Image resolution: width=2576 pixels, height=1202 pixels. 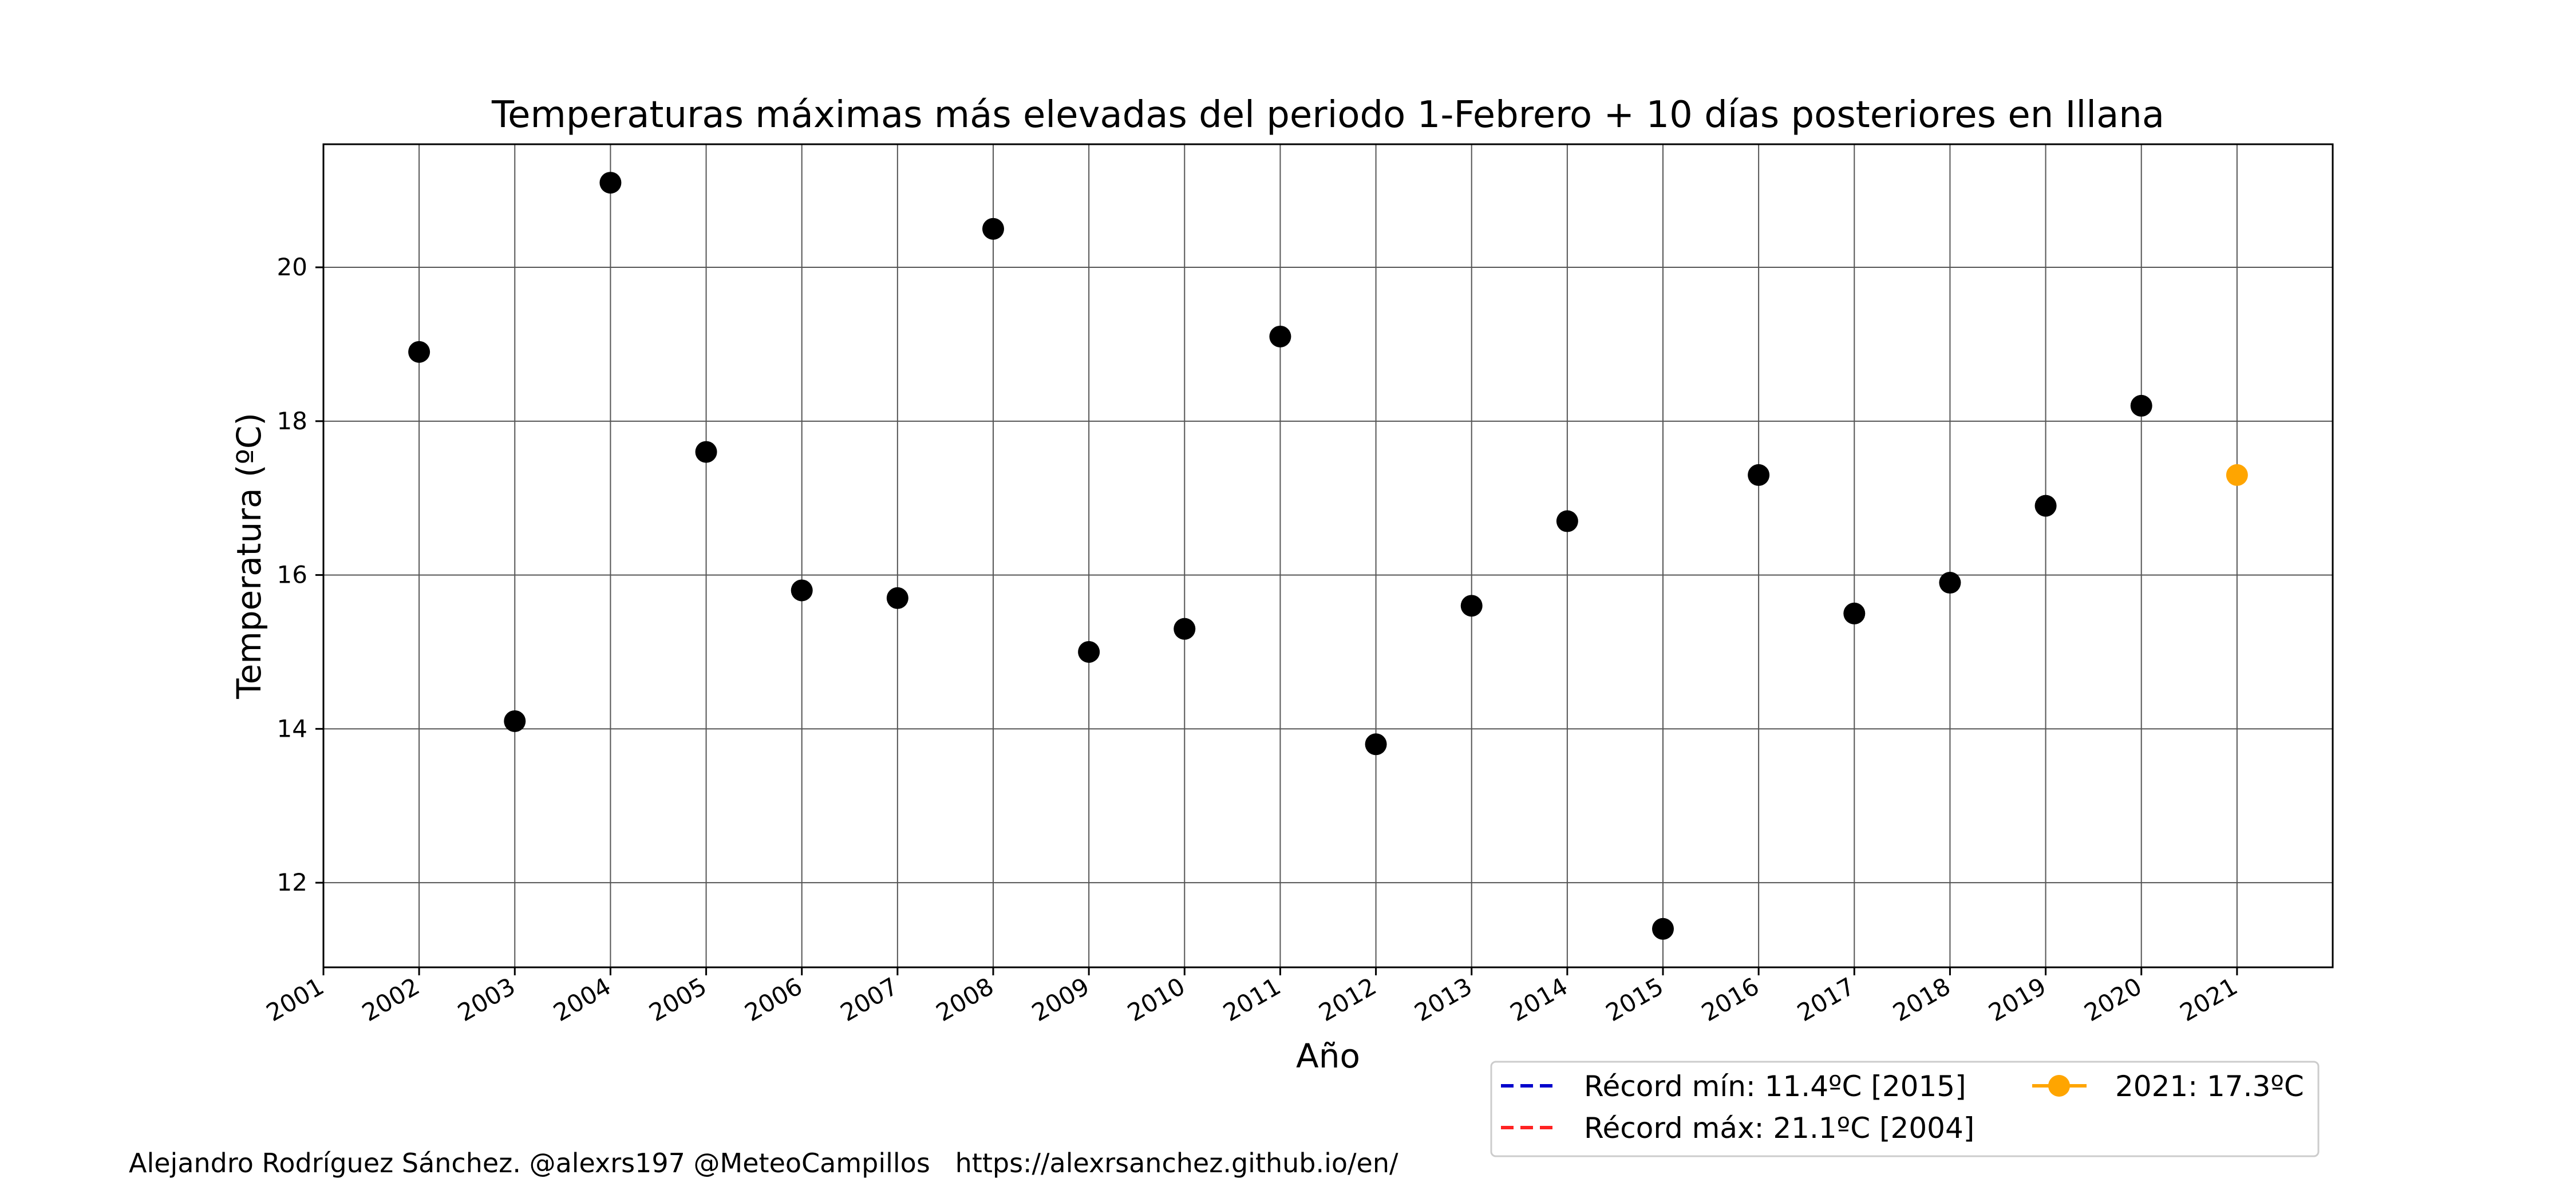 What do you see at coordinates (249, 556) in the screenshot?
I see `y-axis-label: Temperatura (ºC)` at bounding box center [249, 556].